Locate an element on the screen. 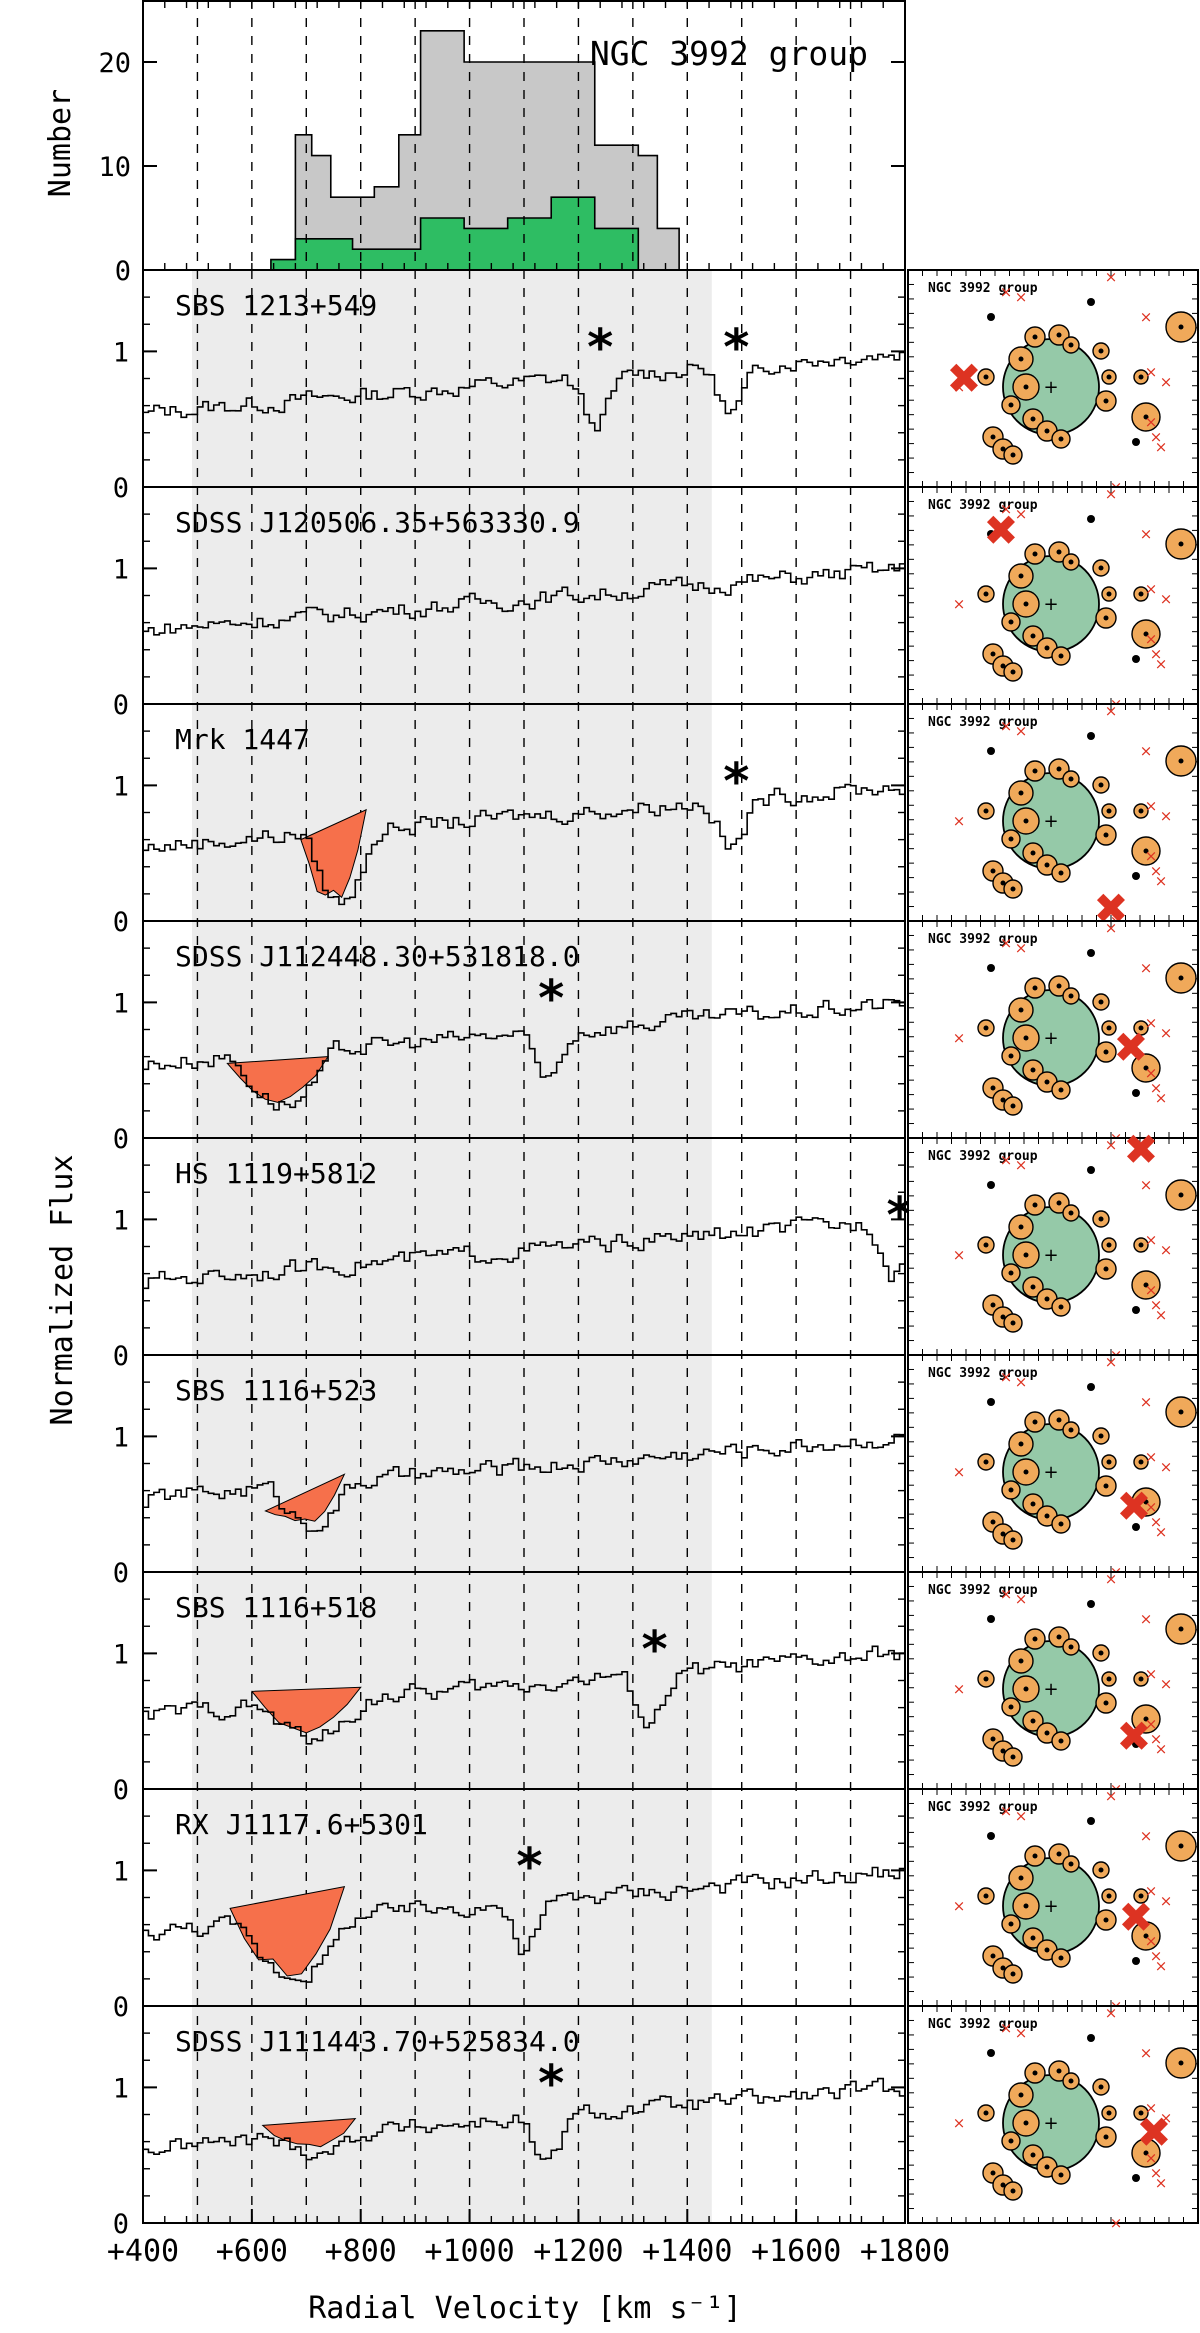 The height and width of the screenshot is (2333, 1200). histogram-group-members is located at coordinates (438, 233).